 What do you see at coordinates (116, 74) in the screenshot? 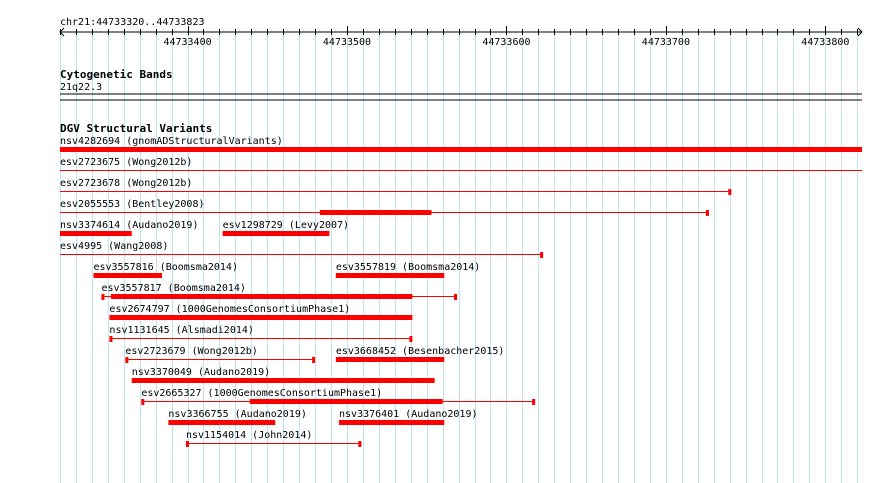
I see `cytoband-track-title: Cytogenetic Bands` at bounding box center [116, 74].